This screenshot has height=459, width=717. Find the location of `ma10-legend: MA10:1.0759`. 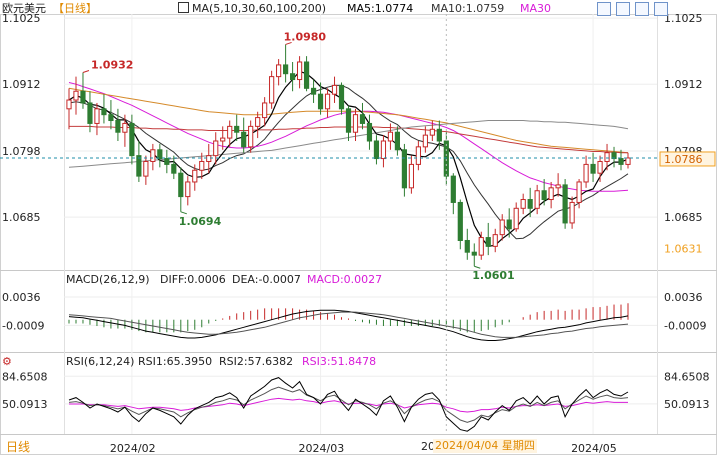

ma10-legend: MA10:1.0759 is located at coordinates (468, 8).